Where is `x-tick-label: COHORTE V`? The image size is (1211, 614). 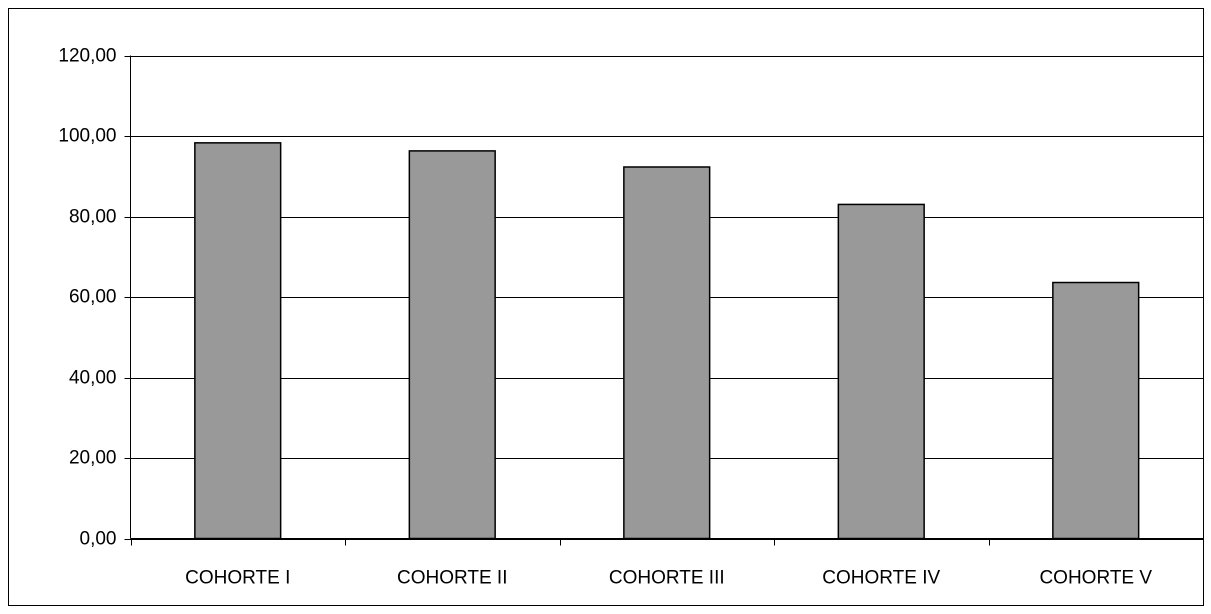 x-tick-label: COHORTE V is located at coordinates (1095, 578).